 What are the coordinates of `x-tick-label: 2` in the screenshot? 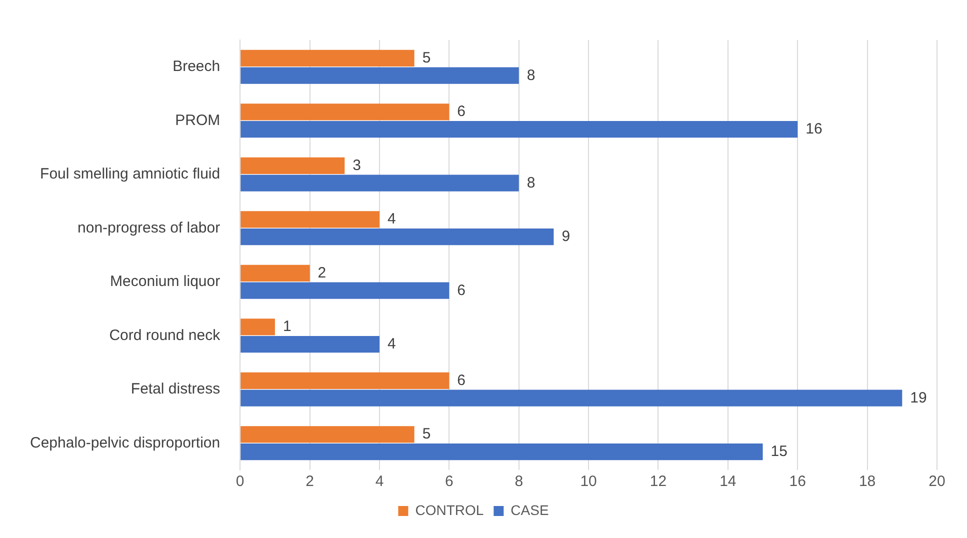 It's located at (310, 481).